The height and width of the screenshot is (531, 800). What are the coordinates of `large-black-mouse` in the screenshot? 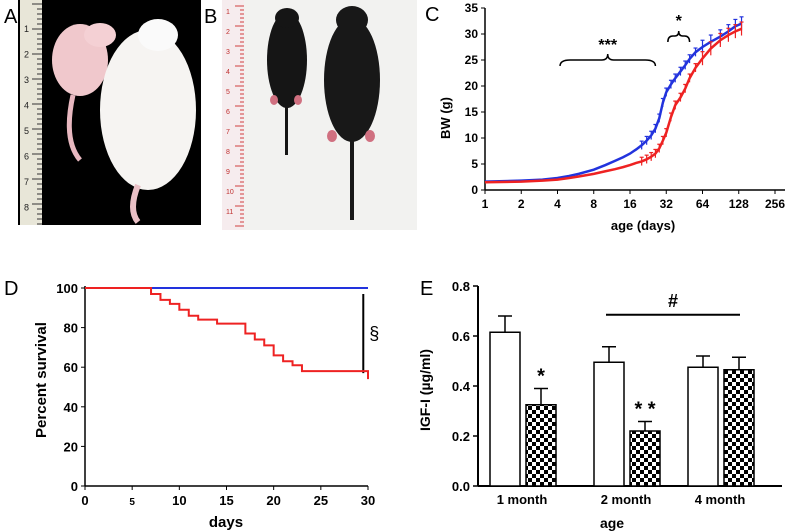 It's located at (352, 80).